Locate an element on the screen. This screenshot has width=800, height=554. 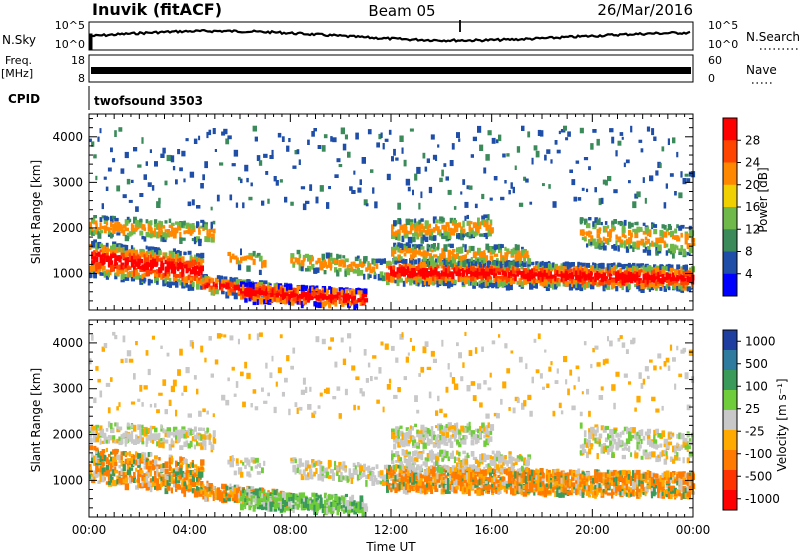
freq-label: Freq. is located at coordinates (18, 60).